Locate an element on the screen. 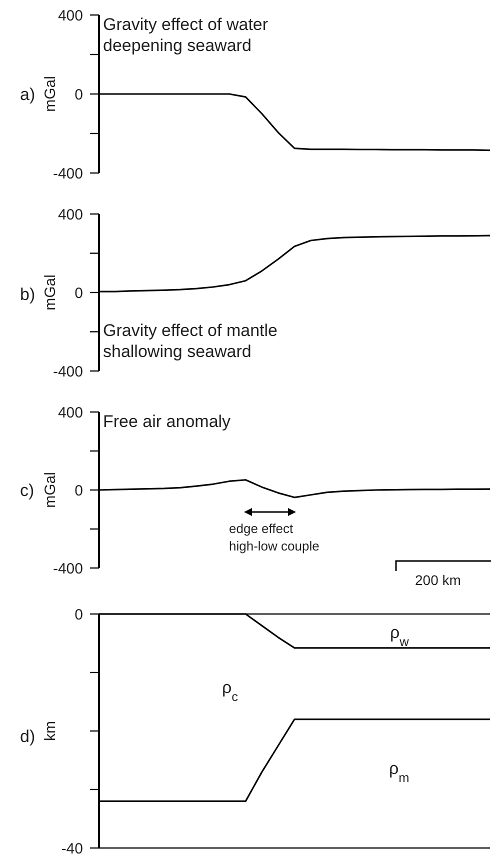 The width and height of the screenshot is (491, 858). text: 200 km is located at coordinates (438, 580).